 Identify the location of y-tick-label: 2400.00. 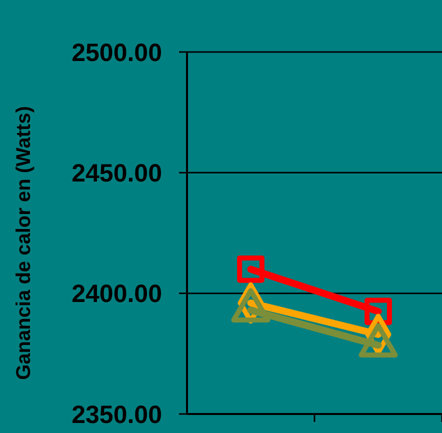
(117, 294).